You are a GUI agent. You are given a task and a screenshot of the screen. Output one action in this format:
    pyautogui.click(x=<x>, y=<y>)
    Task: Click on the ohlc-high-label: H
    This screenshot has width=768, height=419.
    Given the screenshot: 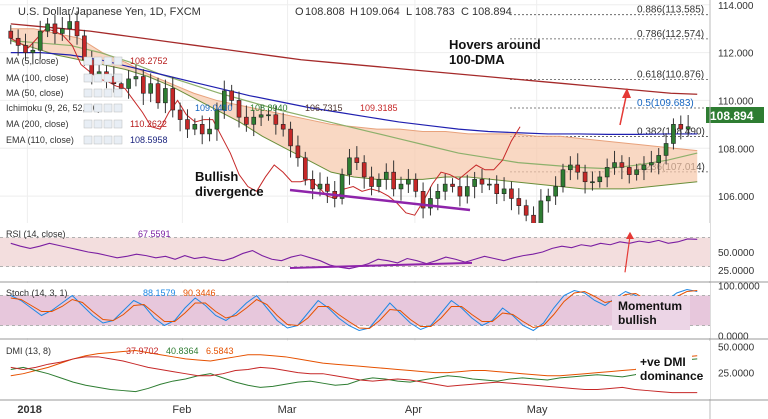 What is the action you would take?
    pyautogui.click(x=354, y=12)
    